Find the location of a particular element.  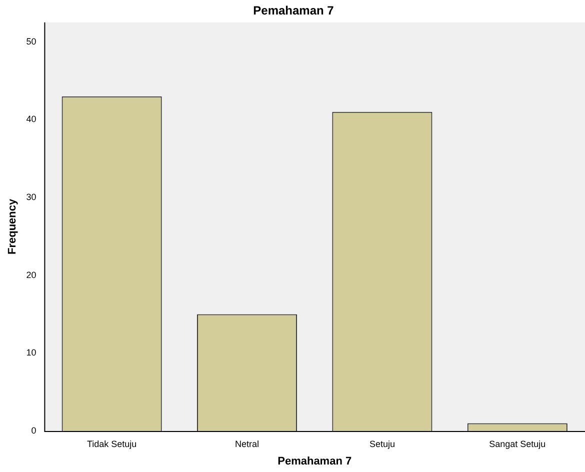

x-tick-label: Sangat Setuju is located at coordinates (517, 443).